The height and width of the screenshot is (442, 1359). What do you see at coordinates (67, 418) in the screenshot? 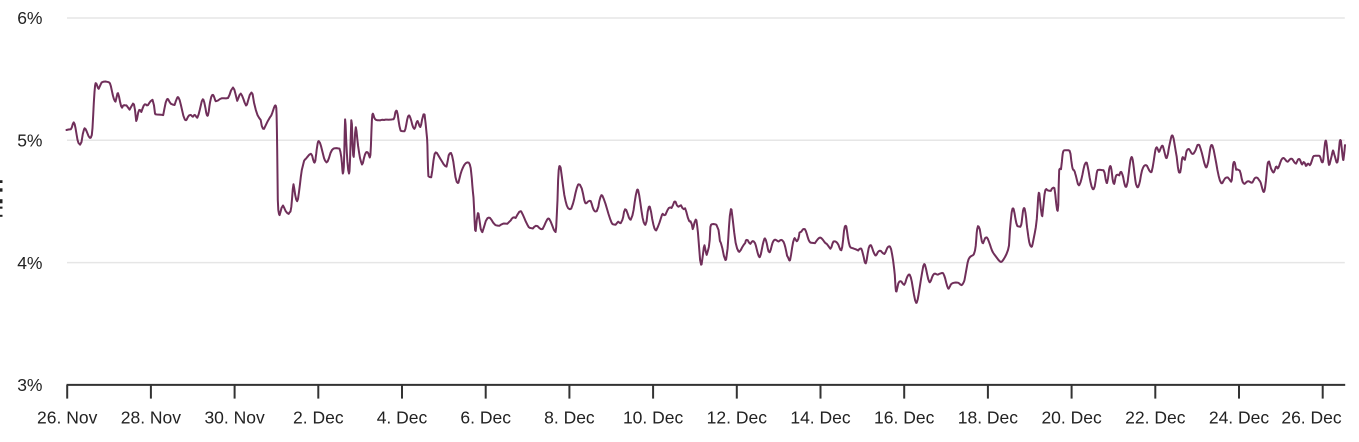
I see `svg-text: 26. Nov` at bounding box center [67, 418].